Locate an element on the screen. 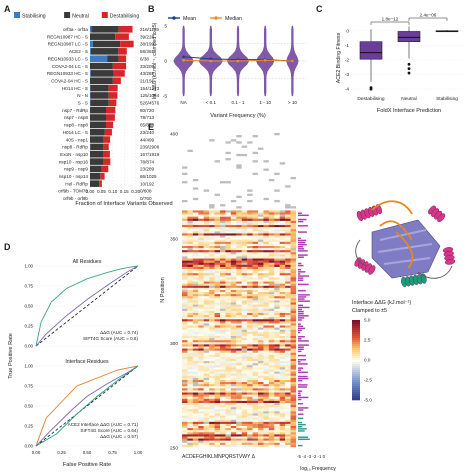 This screenshot has width=474, height=474. bar-stabilising is located at coordinates (90, 51).